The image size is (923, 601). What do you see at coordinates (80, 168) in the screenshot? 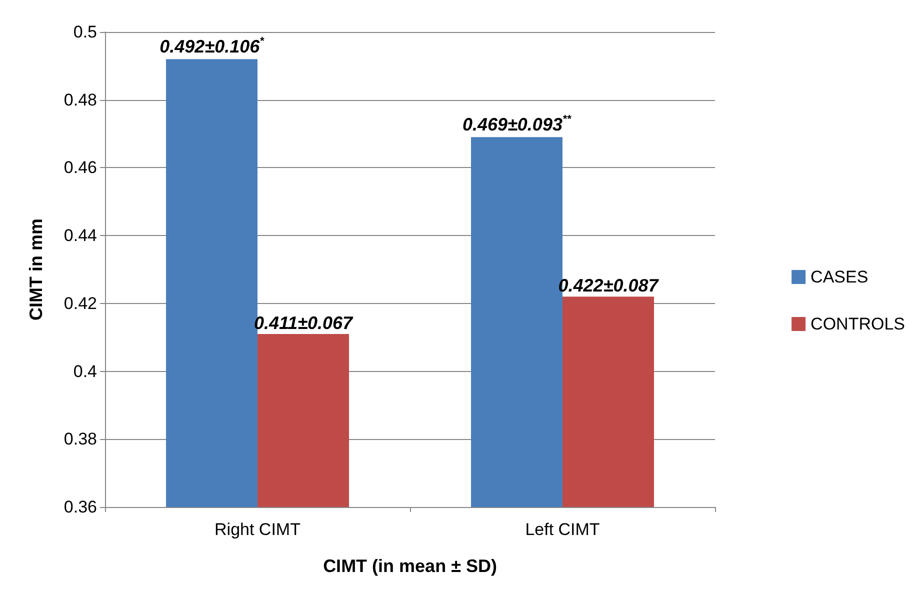
I see `y-tick-label: 0.46` at bounding box center [80, 168].